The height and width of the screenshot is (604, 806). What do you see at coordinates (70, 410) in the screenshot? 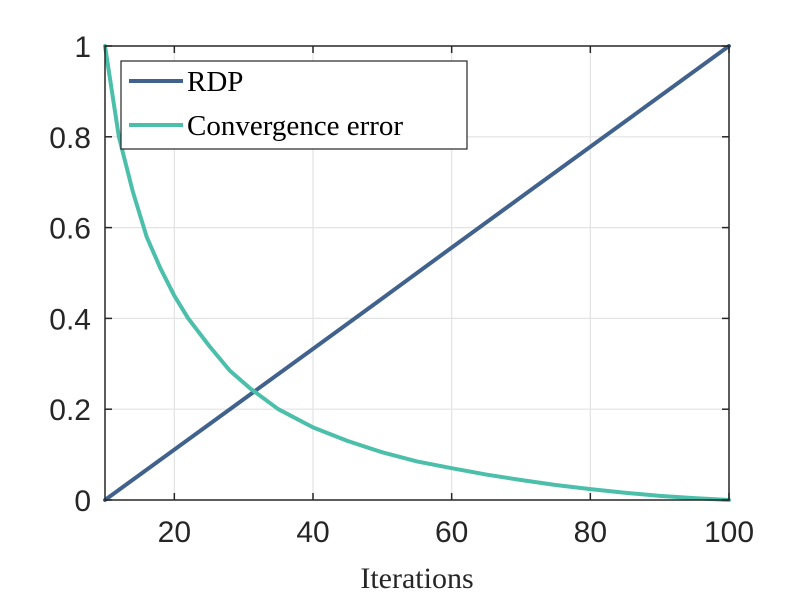
I see `y-tick-label: 0.2` at bounding box center [70, 410].